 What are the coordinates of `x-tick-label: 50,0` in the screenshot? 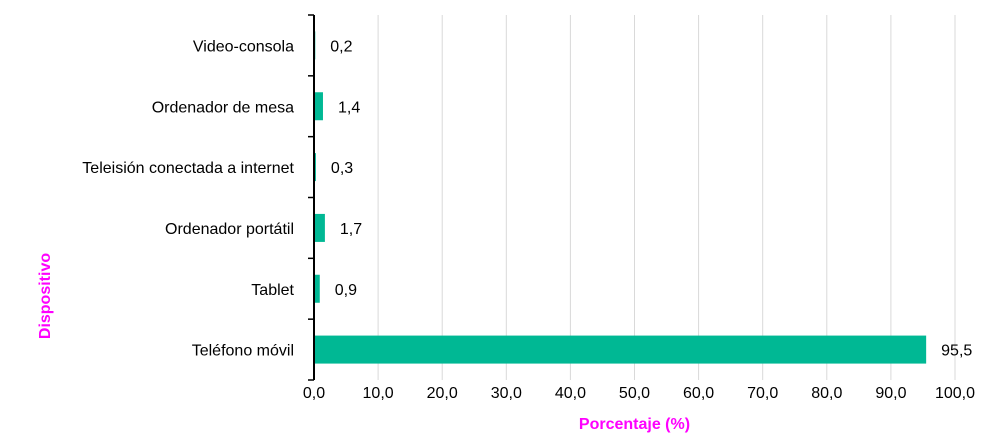 It's located at (634, 393).